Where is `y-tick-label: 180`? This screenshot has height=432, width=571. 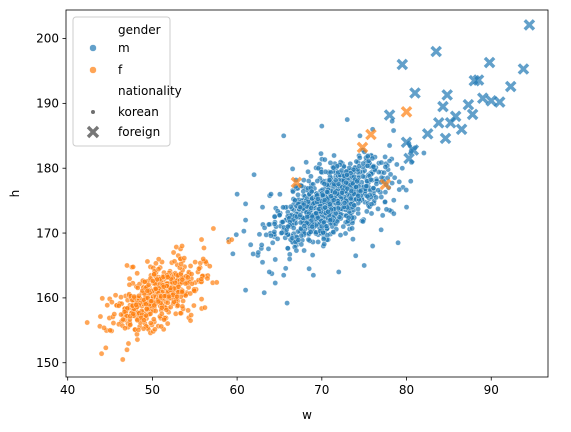
y-tick-label: 180 is located at coordinates (47, 168).